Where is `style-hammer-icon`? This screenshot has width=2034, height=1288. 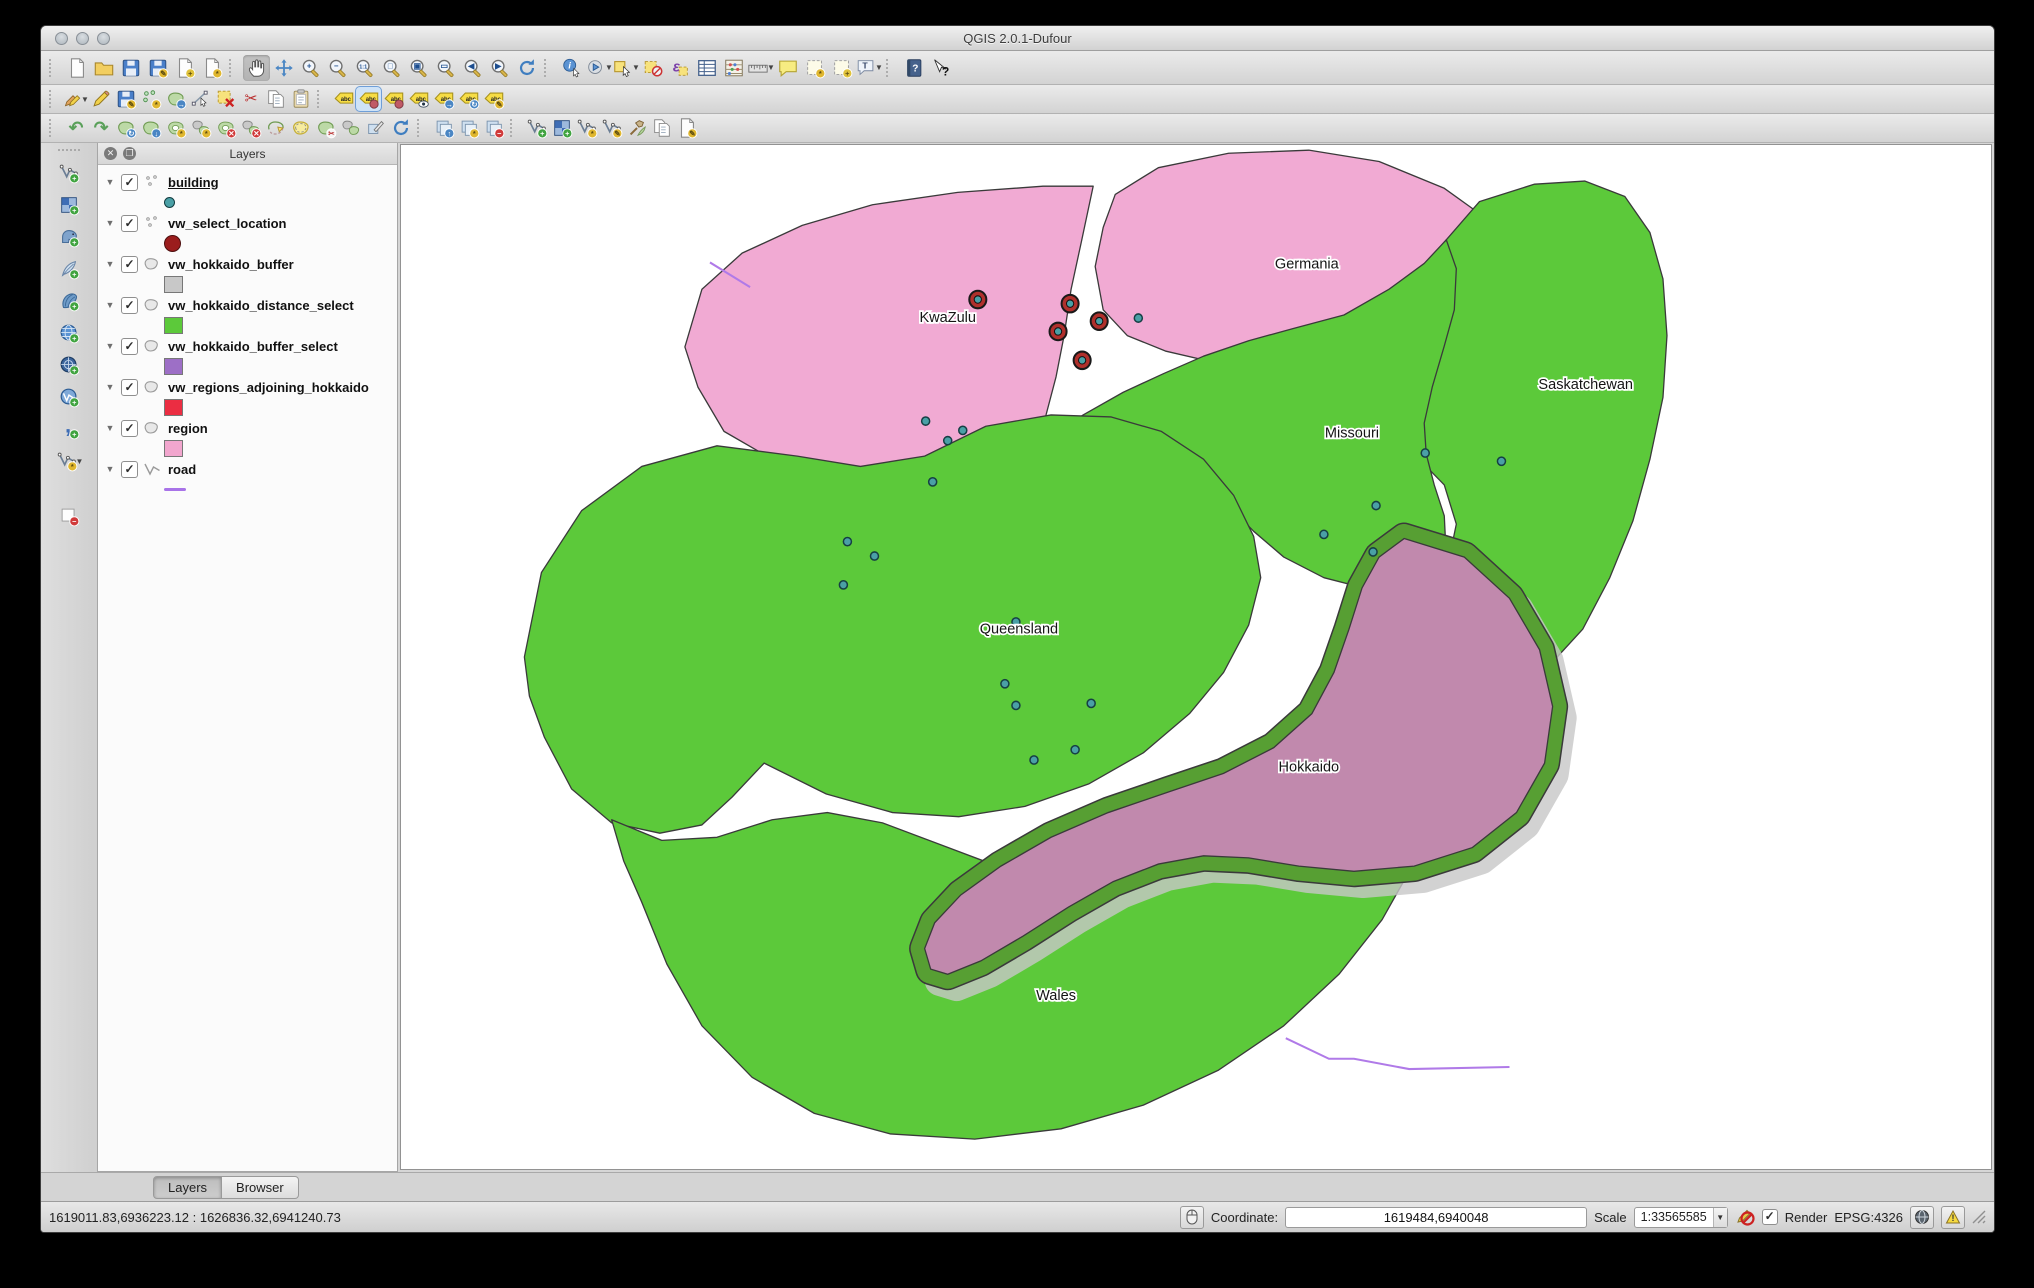
style-hammer-icon is located at coordinates (636, 128).